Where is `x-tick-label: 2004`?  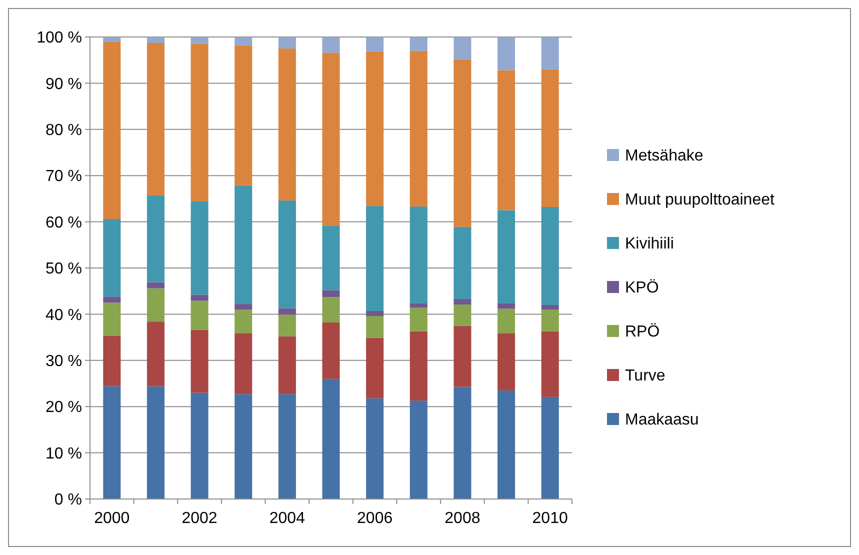
x-tick-label: 2004 is located at coordinates (287, 518).